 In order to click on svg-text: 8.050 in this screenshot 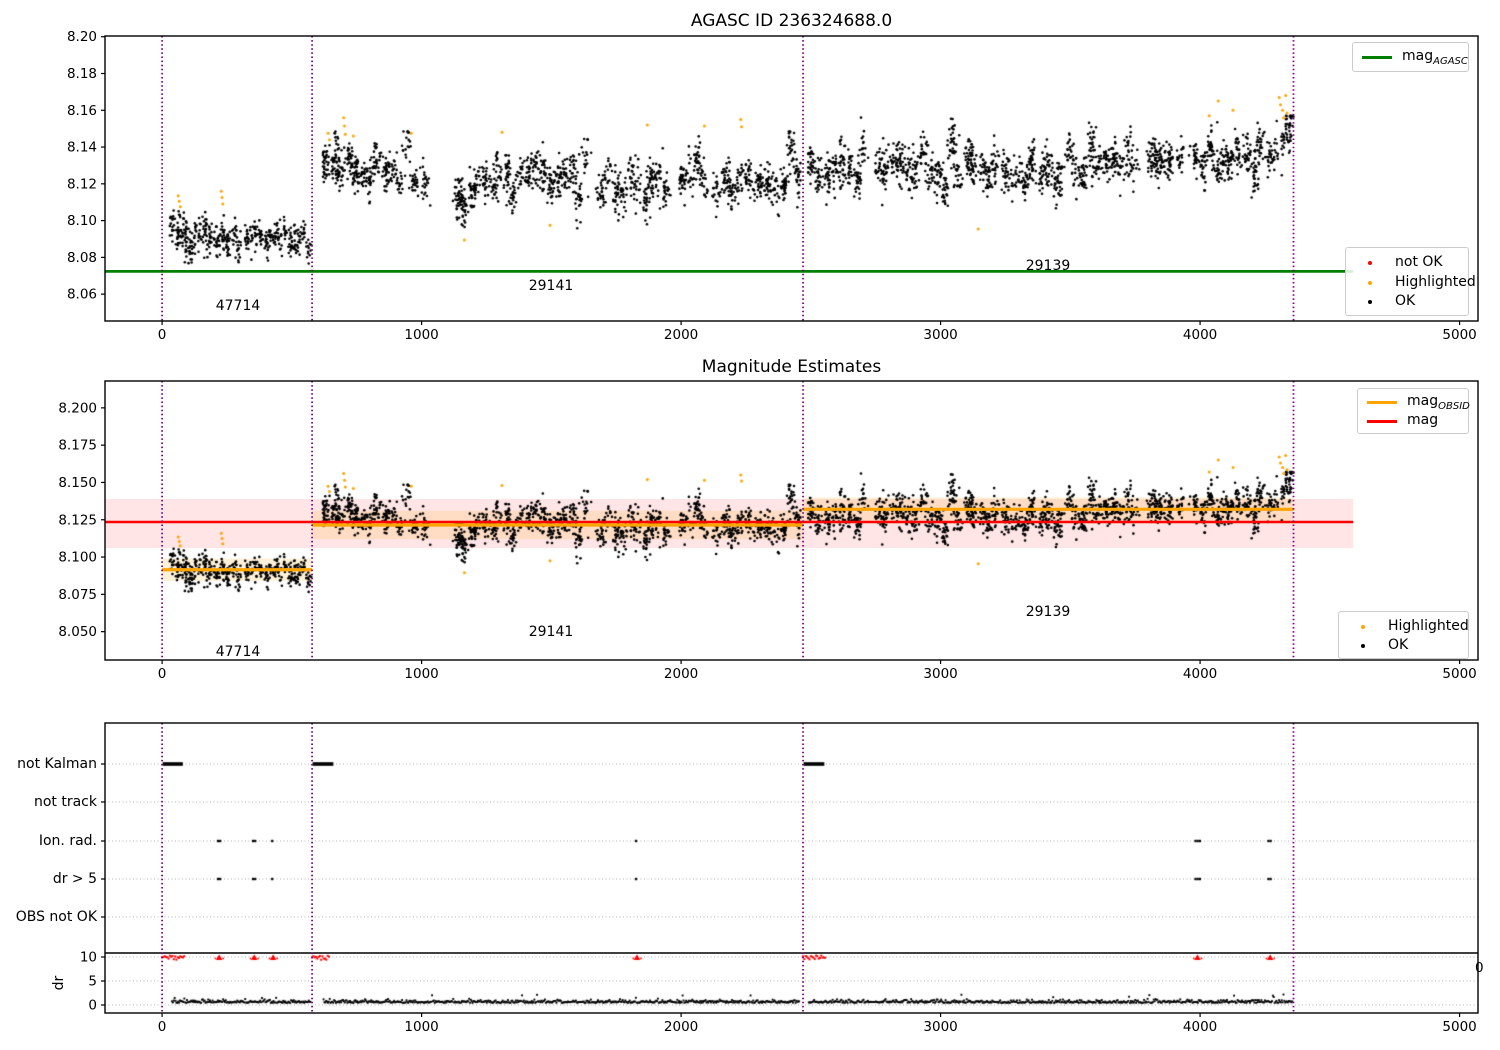, I will do `click(77, 632)`.